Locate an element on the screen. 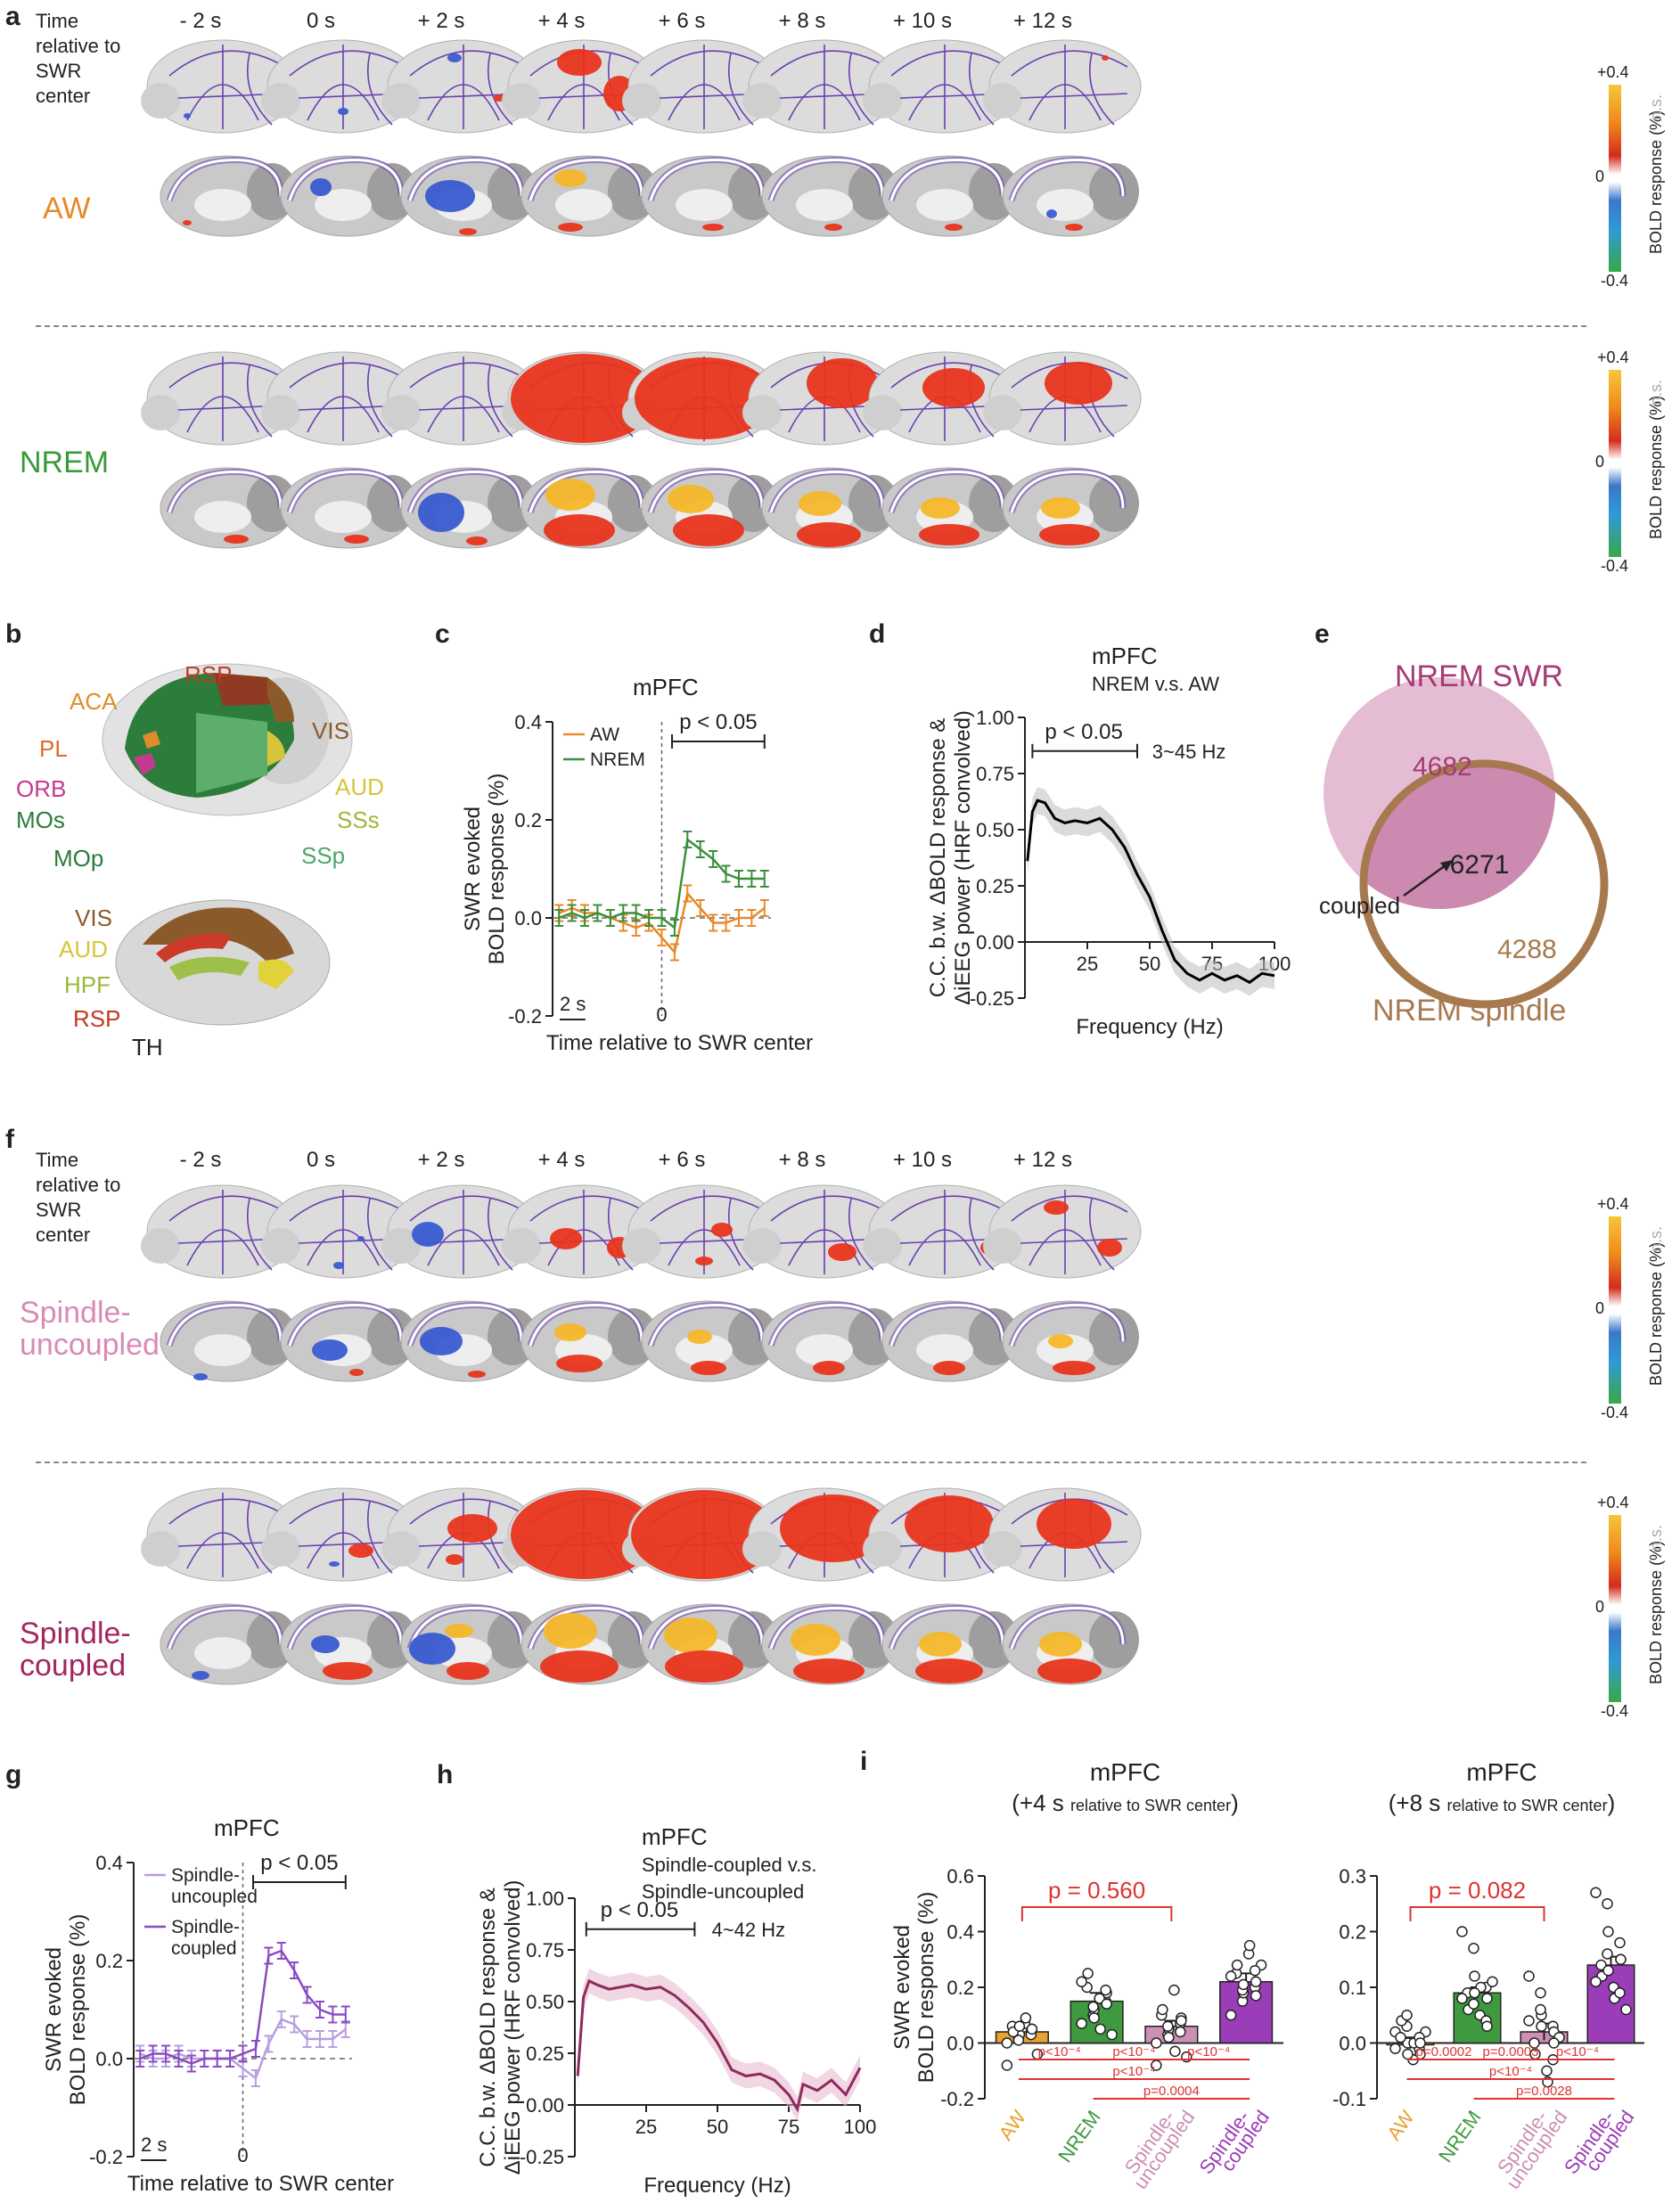 This screenshot has width=1680, height=2211. panel-h-letter: h is located at coordinates (446, 1775).